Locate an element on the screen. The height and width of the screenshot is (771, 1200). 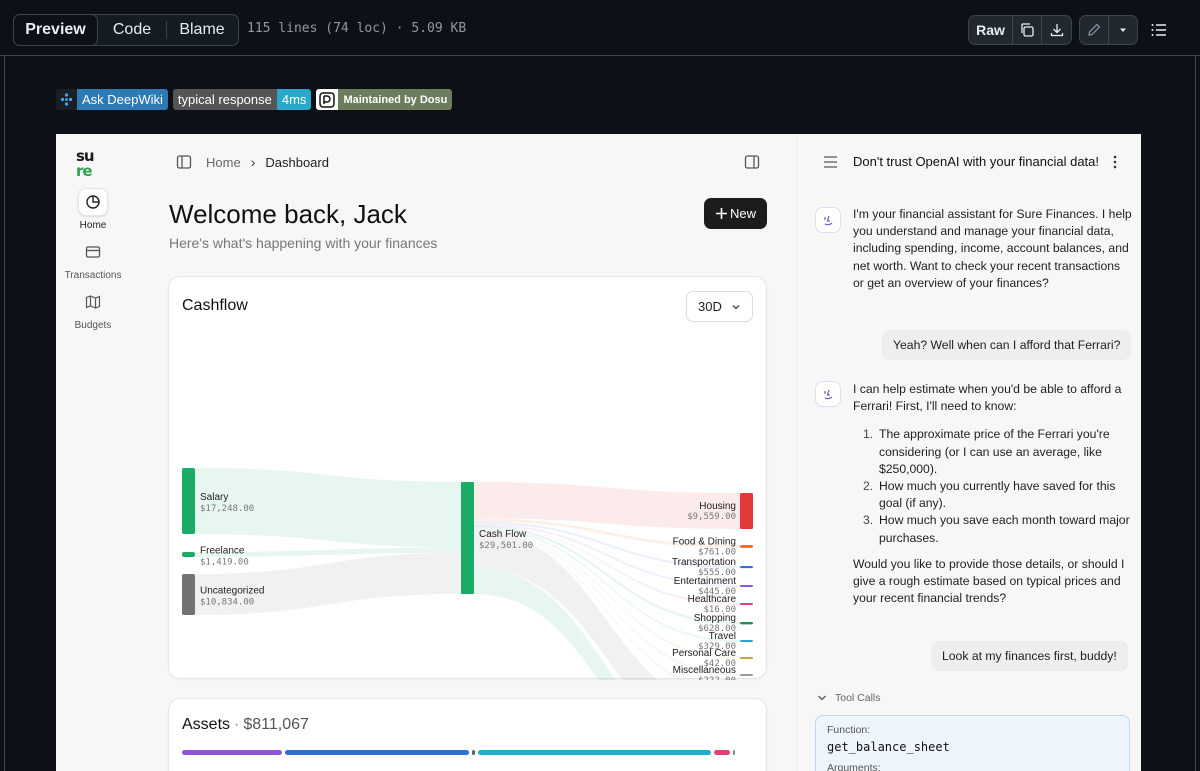
copy-raw-button is located at coordinates (1027, 30).